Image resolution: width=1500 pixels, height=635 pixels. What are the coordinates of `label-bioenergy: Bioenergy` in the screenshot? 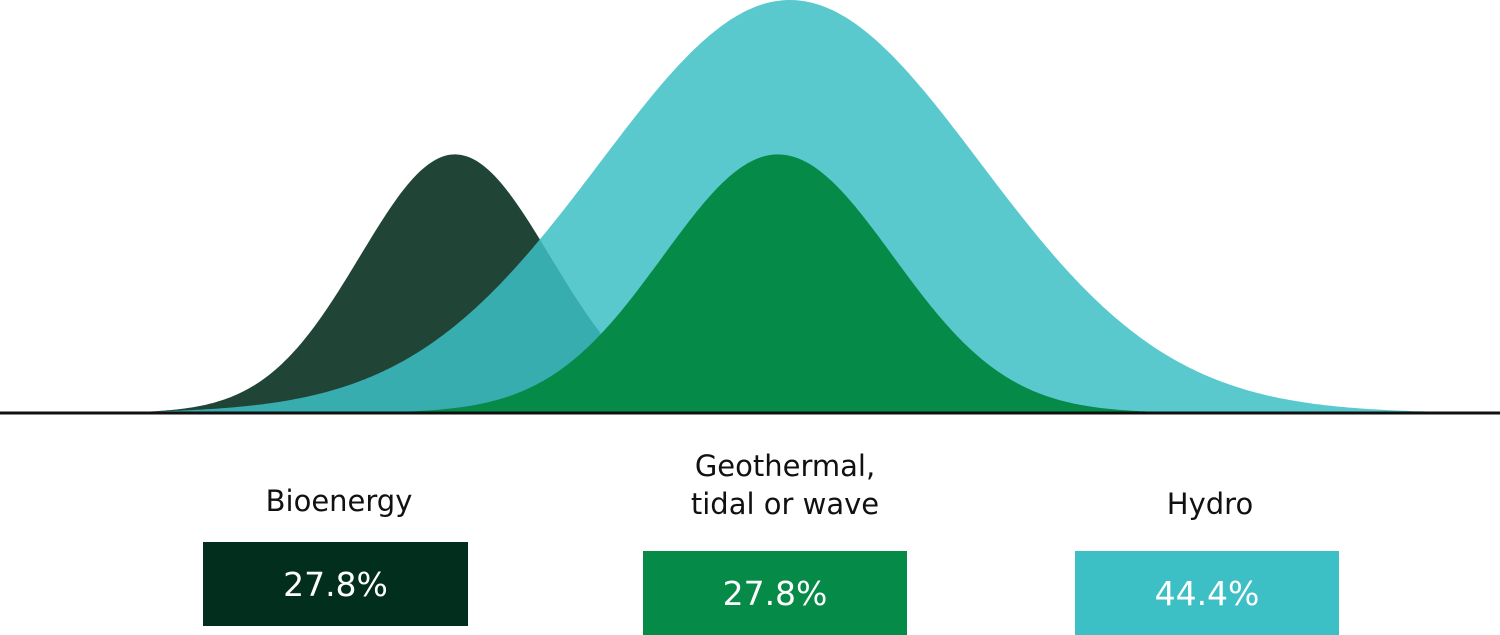 It's located at (339, 501).